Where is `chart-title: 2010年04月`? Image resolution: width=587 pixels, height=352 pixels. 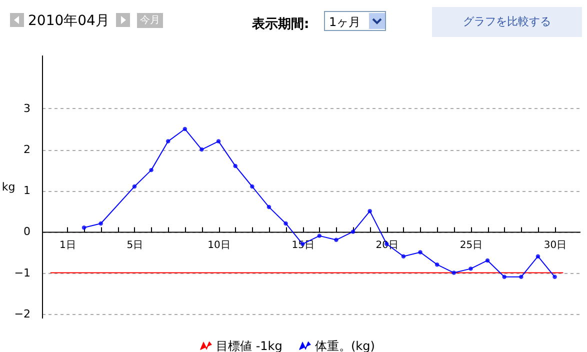 chart-title: 2010年04月 is located at coordinates (69, 21).